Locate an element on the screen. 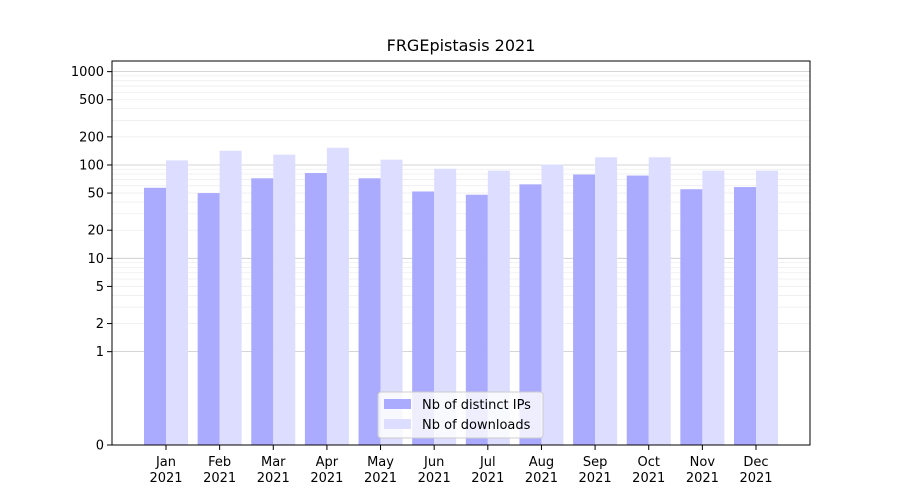 This screenshot has height=500, width=900. x-tick-label: Nov 2021 is located at coordinates (702, 470).